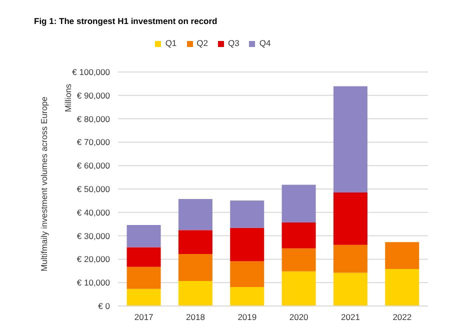 This screenshot has height=335, width=471. Describe the element at coordinates (265, 43) in the screenshot. I see `legend-label: Q4` at that location.